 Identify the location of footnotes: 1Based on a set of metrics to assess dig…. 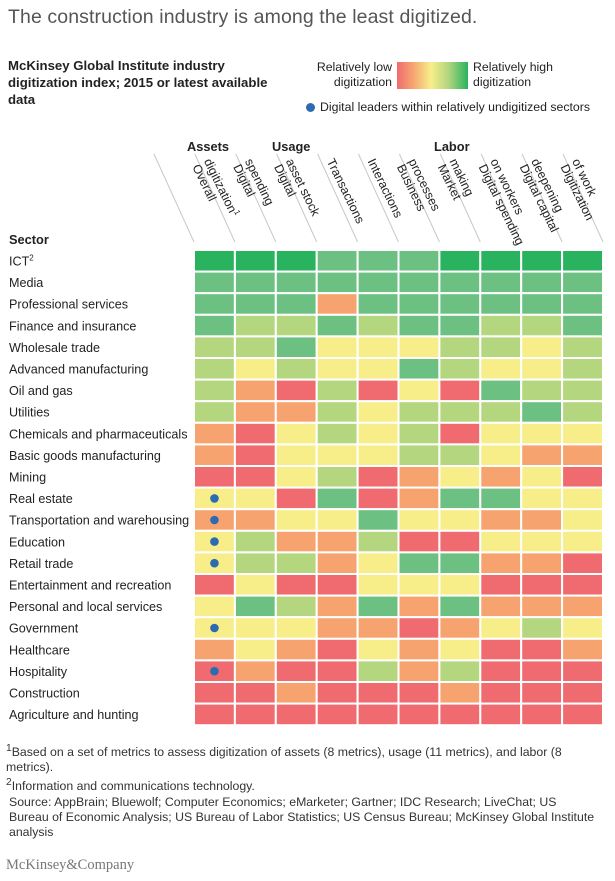
(306, 767).